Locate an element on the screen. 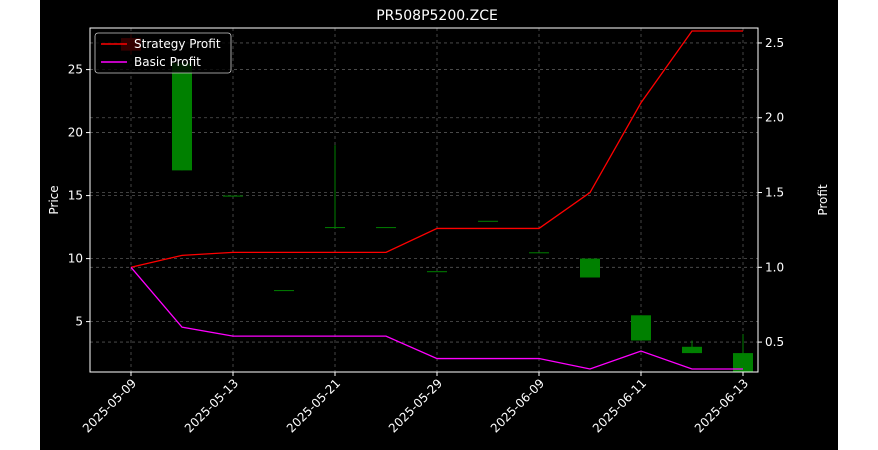 The image size is (878, 450). legend-box is located at coordinates (163, 53).